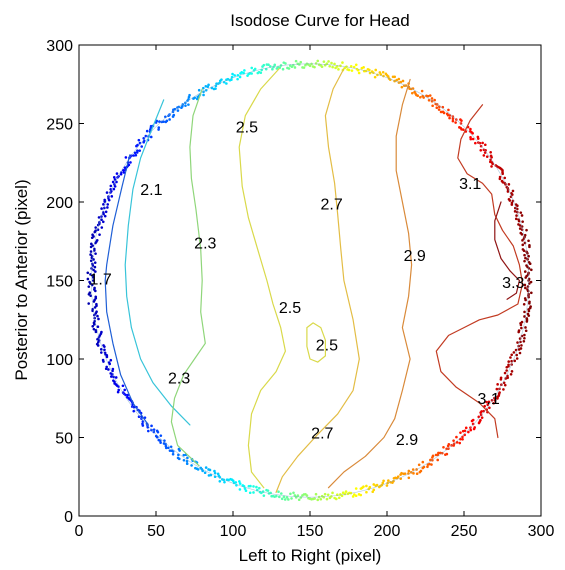 This screenshot has width=565, height=570. Describe the element at coordinates (156, 531) in the screenshot. I see `x-tick-label: 50` at that location.